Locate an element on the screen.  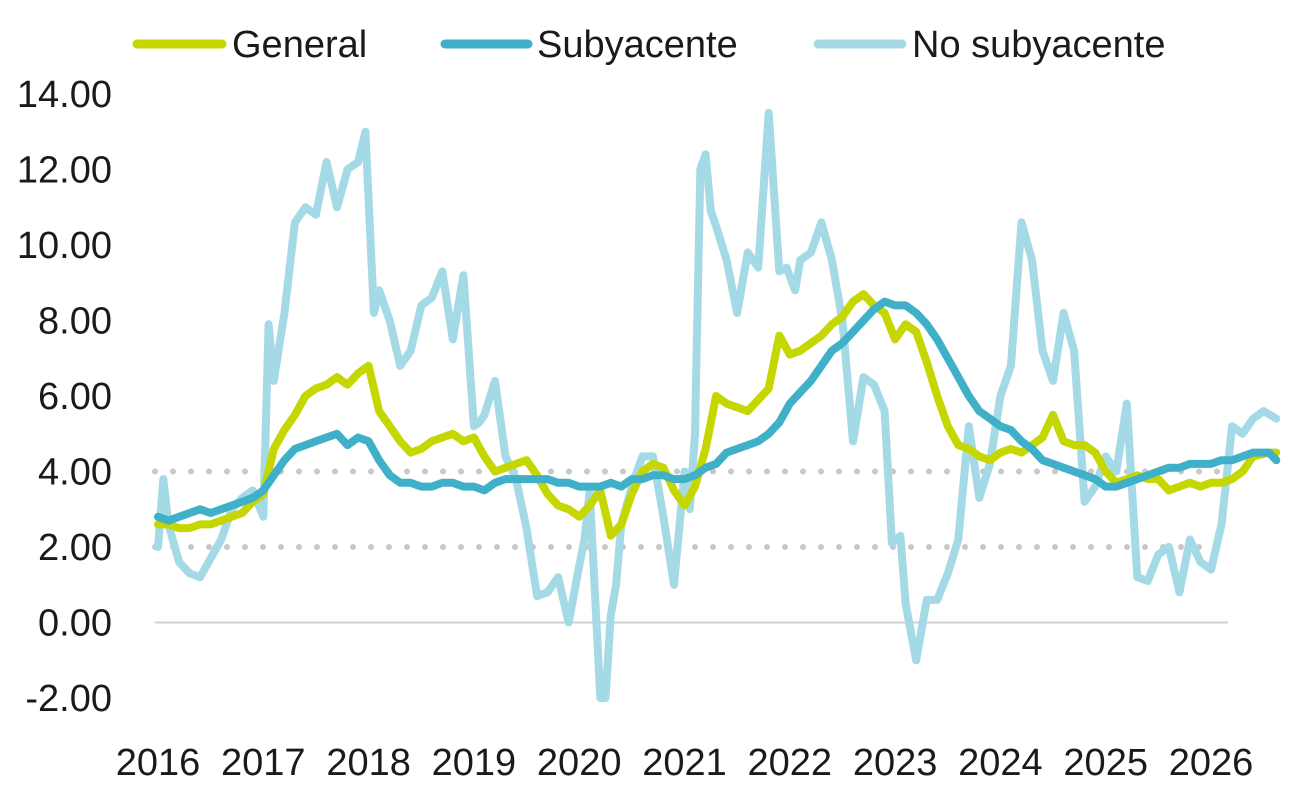
legend-item-general: General is located at coordinates (249, 45).